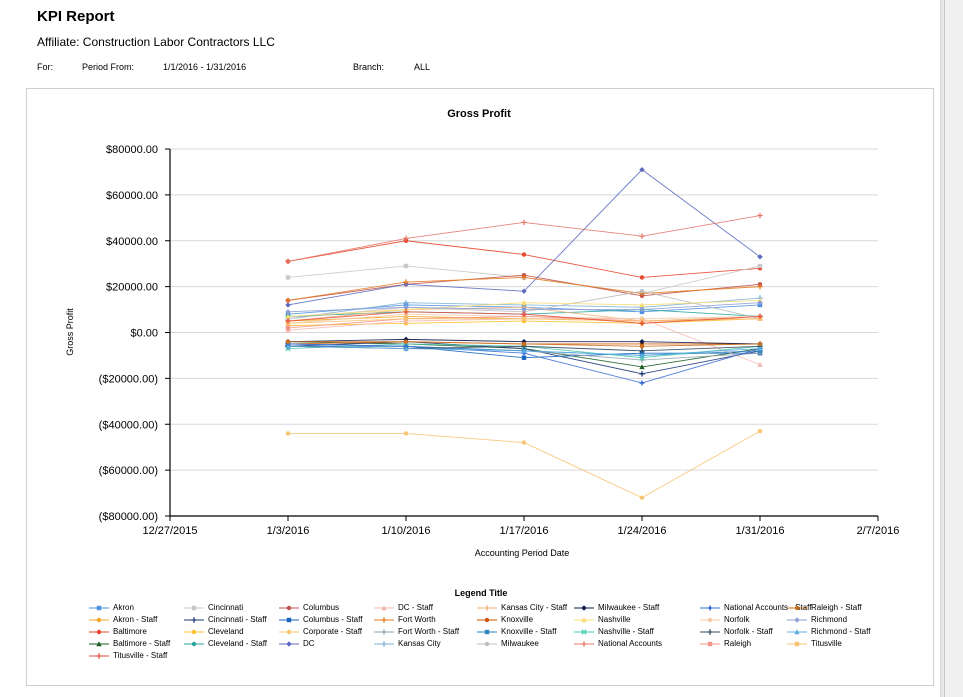  What do you see at coordinates (629, 607) in the screenshot?
I see `legend-label: Milwaukee - Staff` at bounding box center [629, 607].